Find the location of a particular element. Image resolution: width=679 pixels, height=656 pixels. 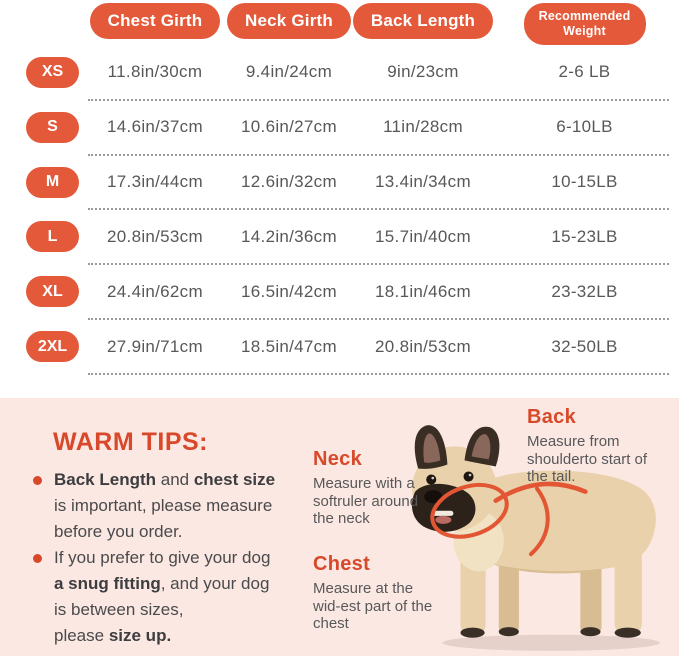

chest-callout-desc: Measure at the wid-est part of the chest is located at coordinates (373, 606).